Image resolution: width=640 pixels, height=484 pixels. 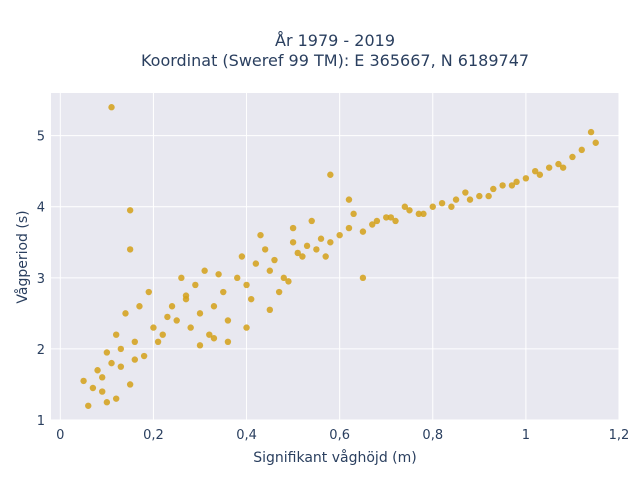 I want to click on y-tick-label: 2, so click(x=41, y=350).